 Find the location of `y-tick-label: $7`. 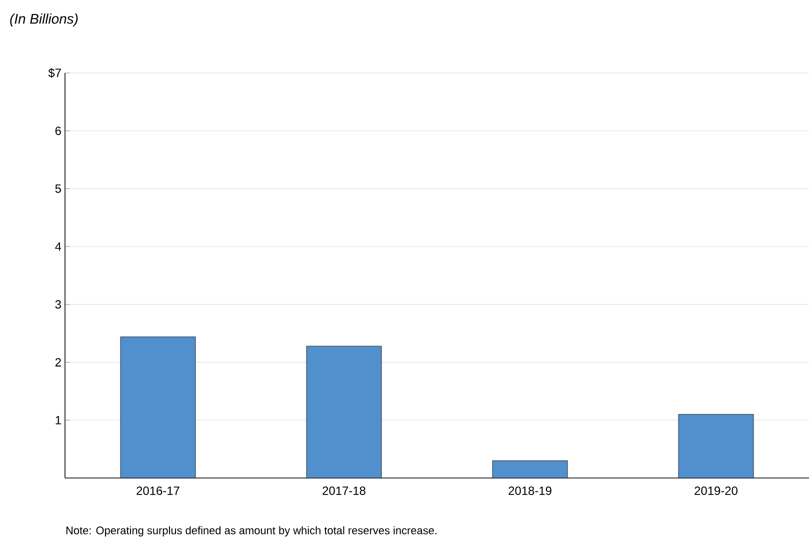

y-tick-label: $7 is located at coordinates (54, 73).